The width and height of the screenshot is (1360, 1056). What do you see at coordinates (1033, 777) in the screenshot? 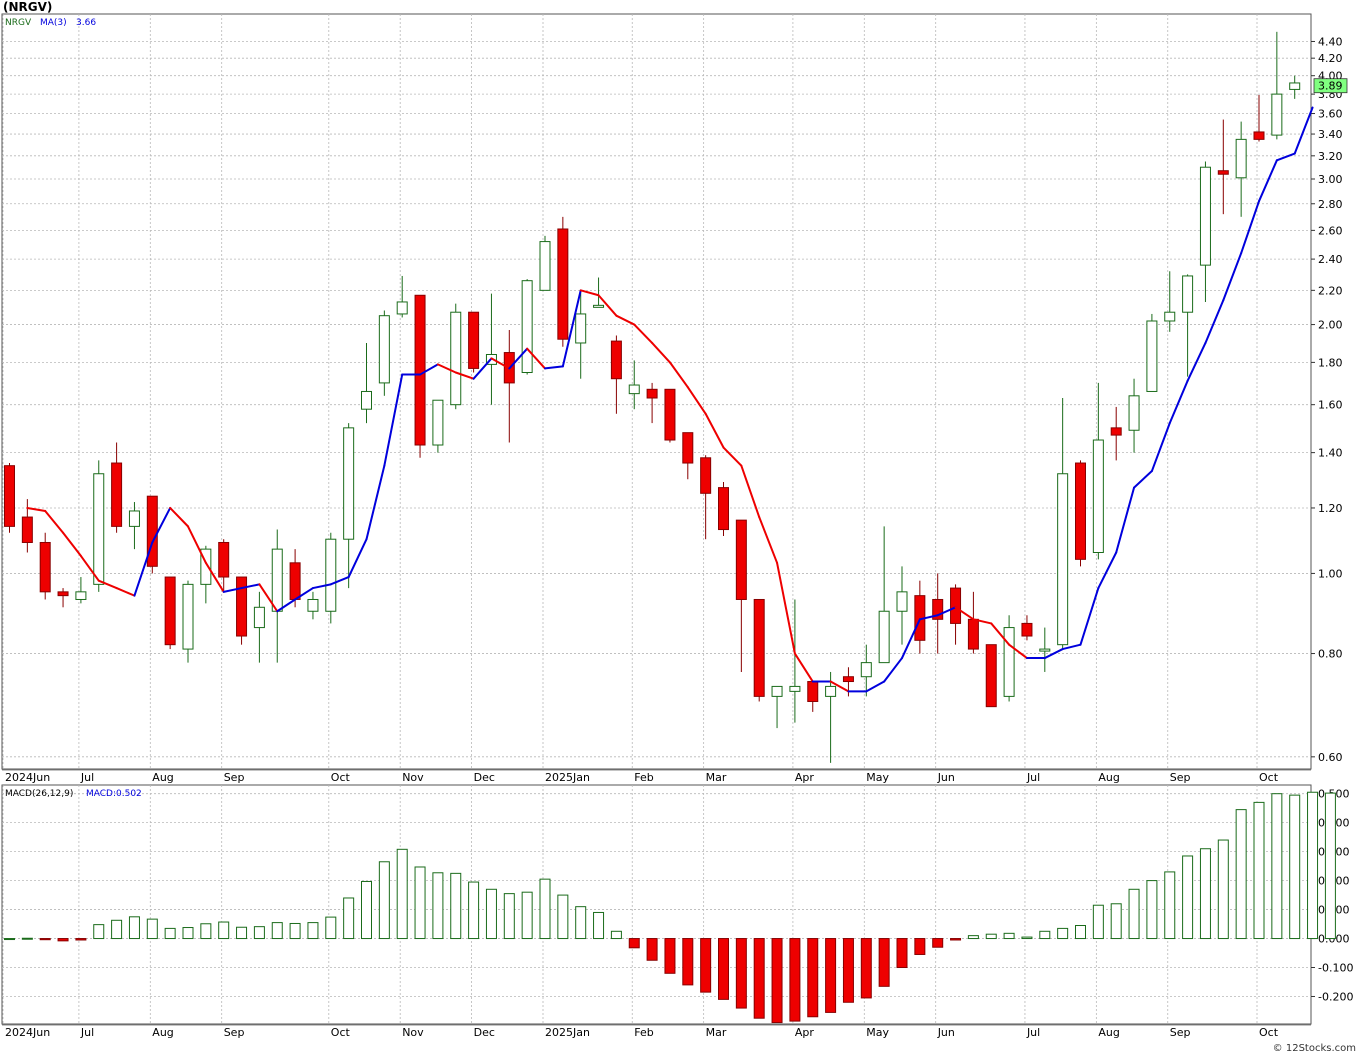
I see `price-x-tick-label: Jul` at bounding box center [1033, 777].